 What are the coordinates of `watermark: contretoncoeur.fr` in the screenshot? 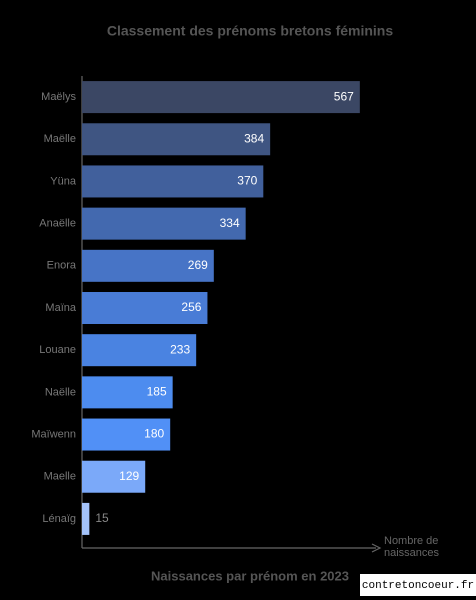 It's located at (418, 586).